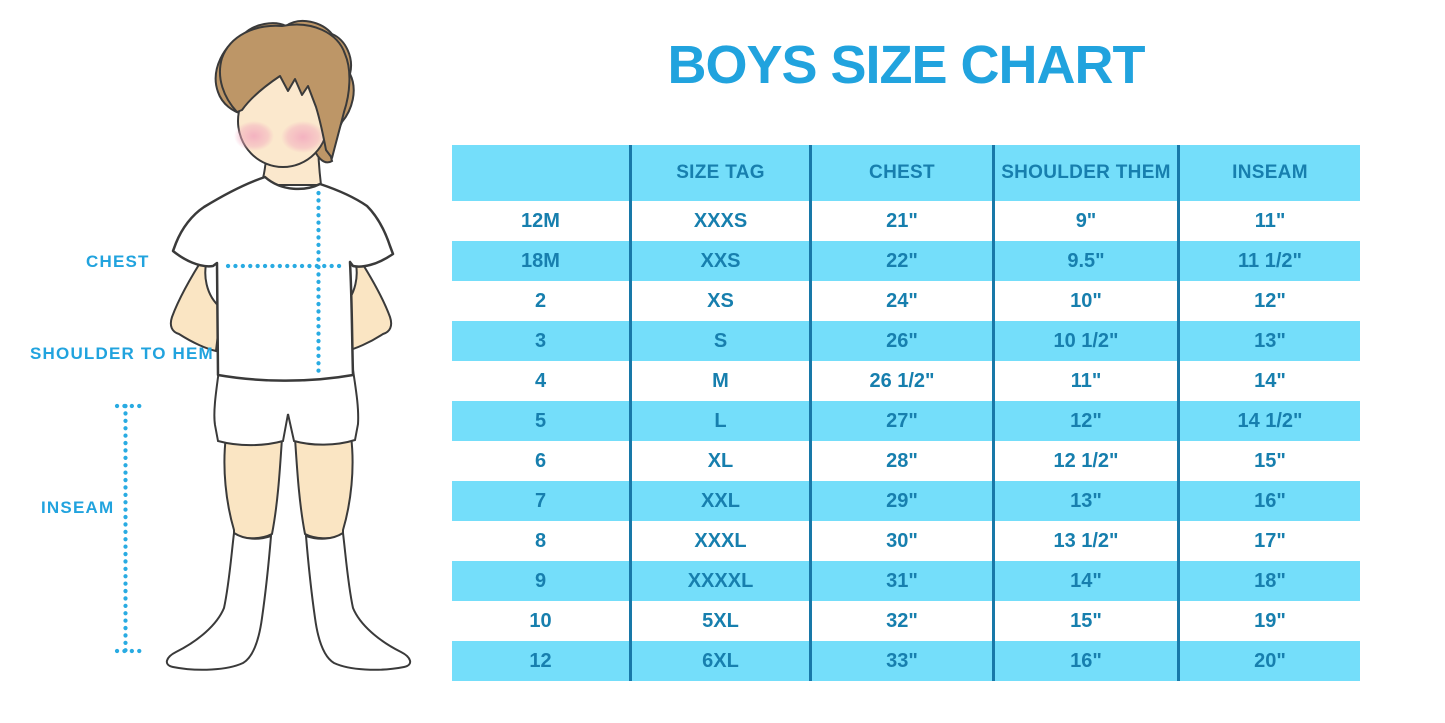 The image size is (1445, 723). What do you see at coordinates (323, 487) in the screenshot?
I see `right-leg` at bounding box center [323, 487].